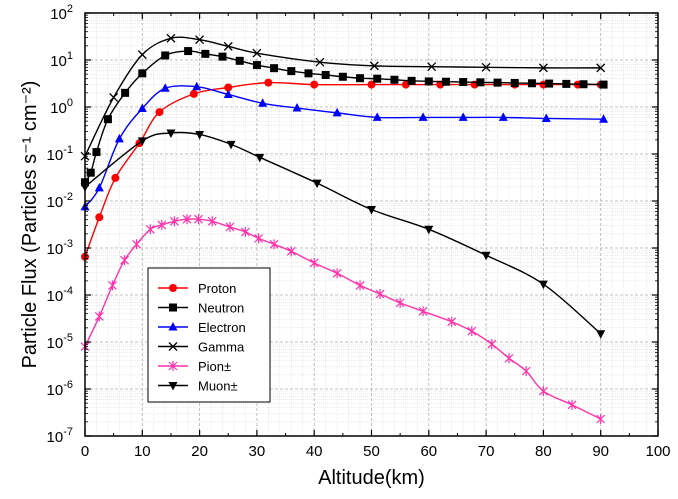  What do you see at coordinates (221, 308) in the screenshot?
I see `legend-label: Neutron` at bounding box center [221, 308].